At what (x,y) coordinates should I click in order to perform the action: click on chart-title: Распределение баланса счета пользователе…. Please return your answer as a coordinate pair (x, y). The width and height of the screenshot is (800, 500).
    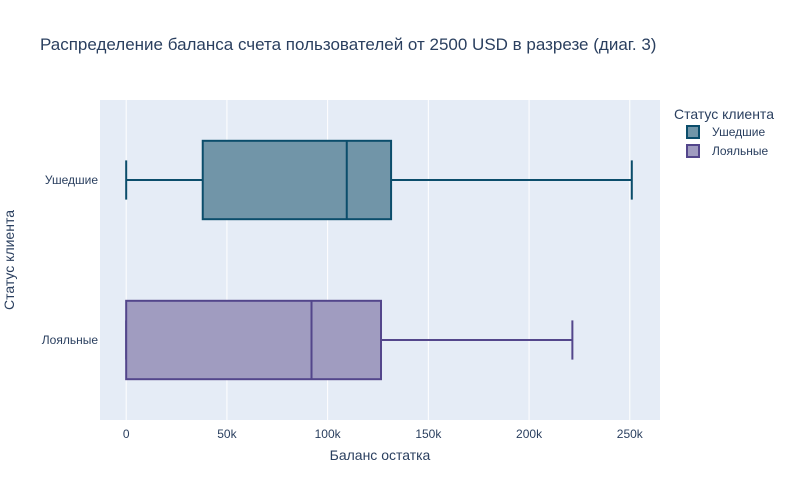
    Looking at the image, I should click on (348, 44).